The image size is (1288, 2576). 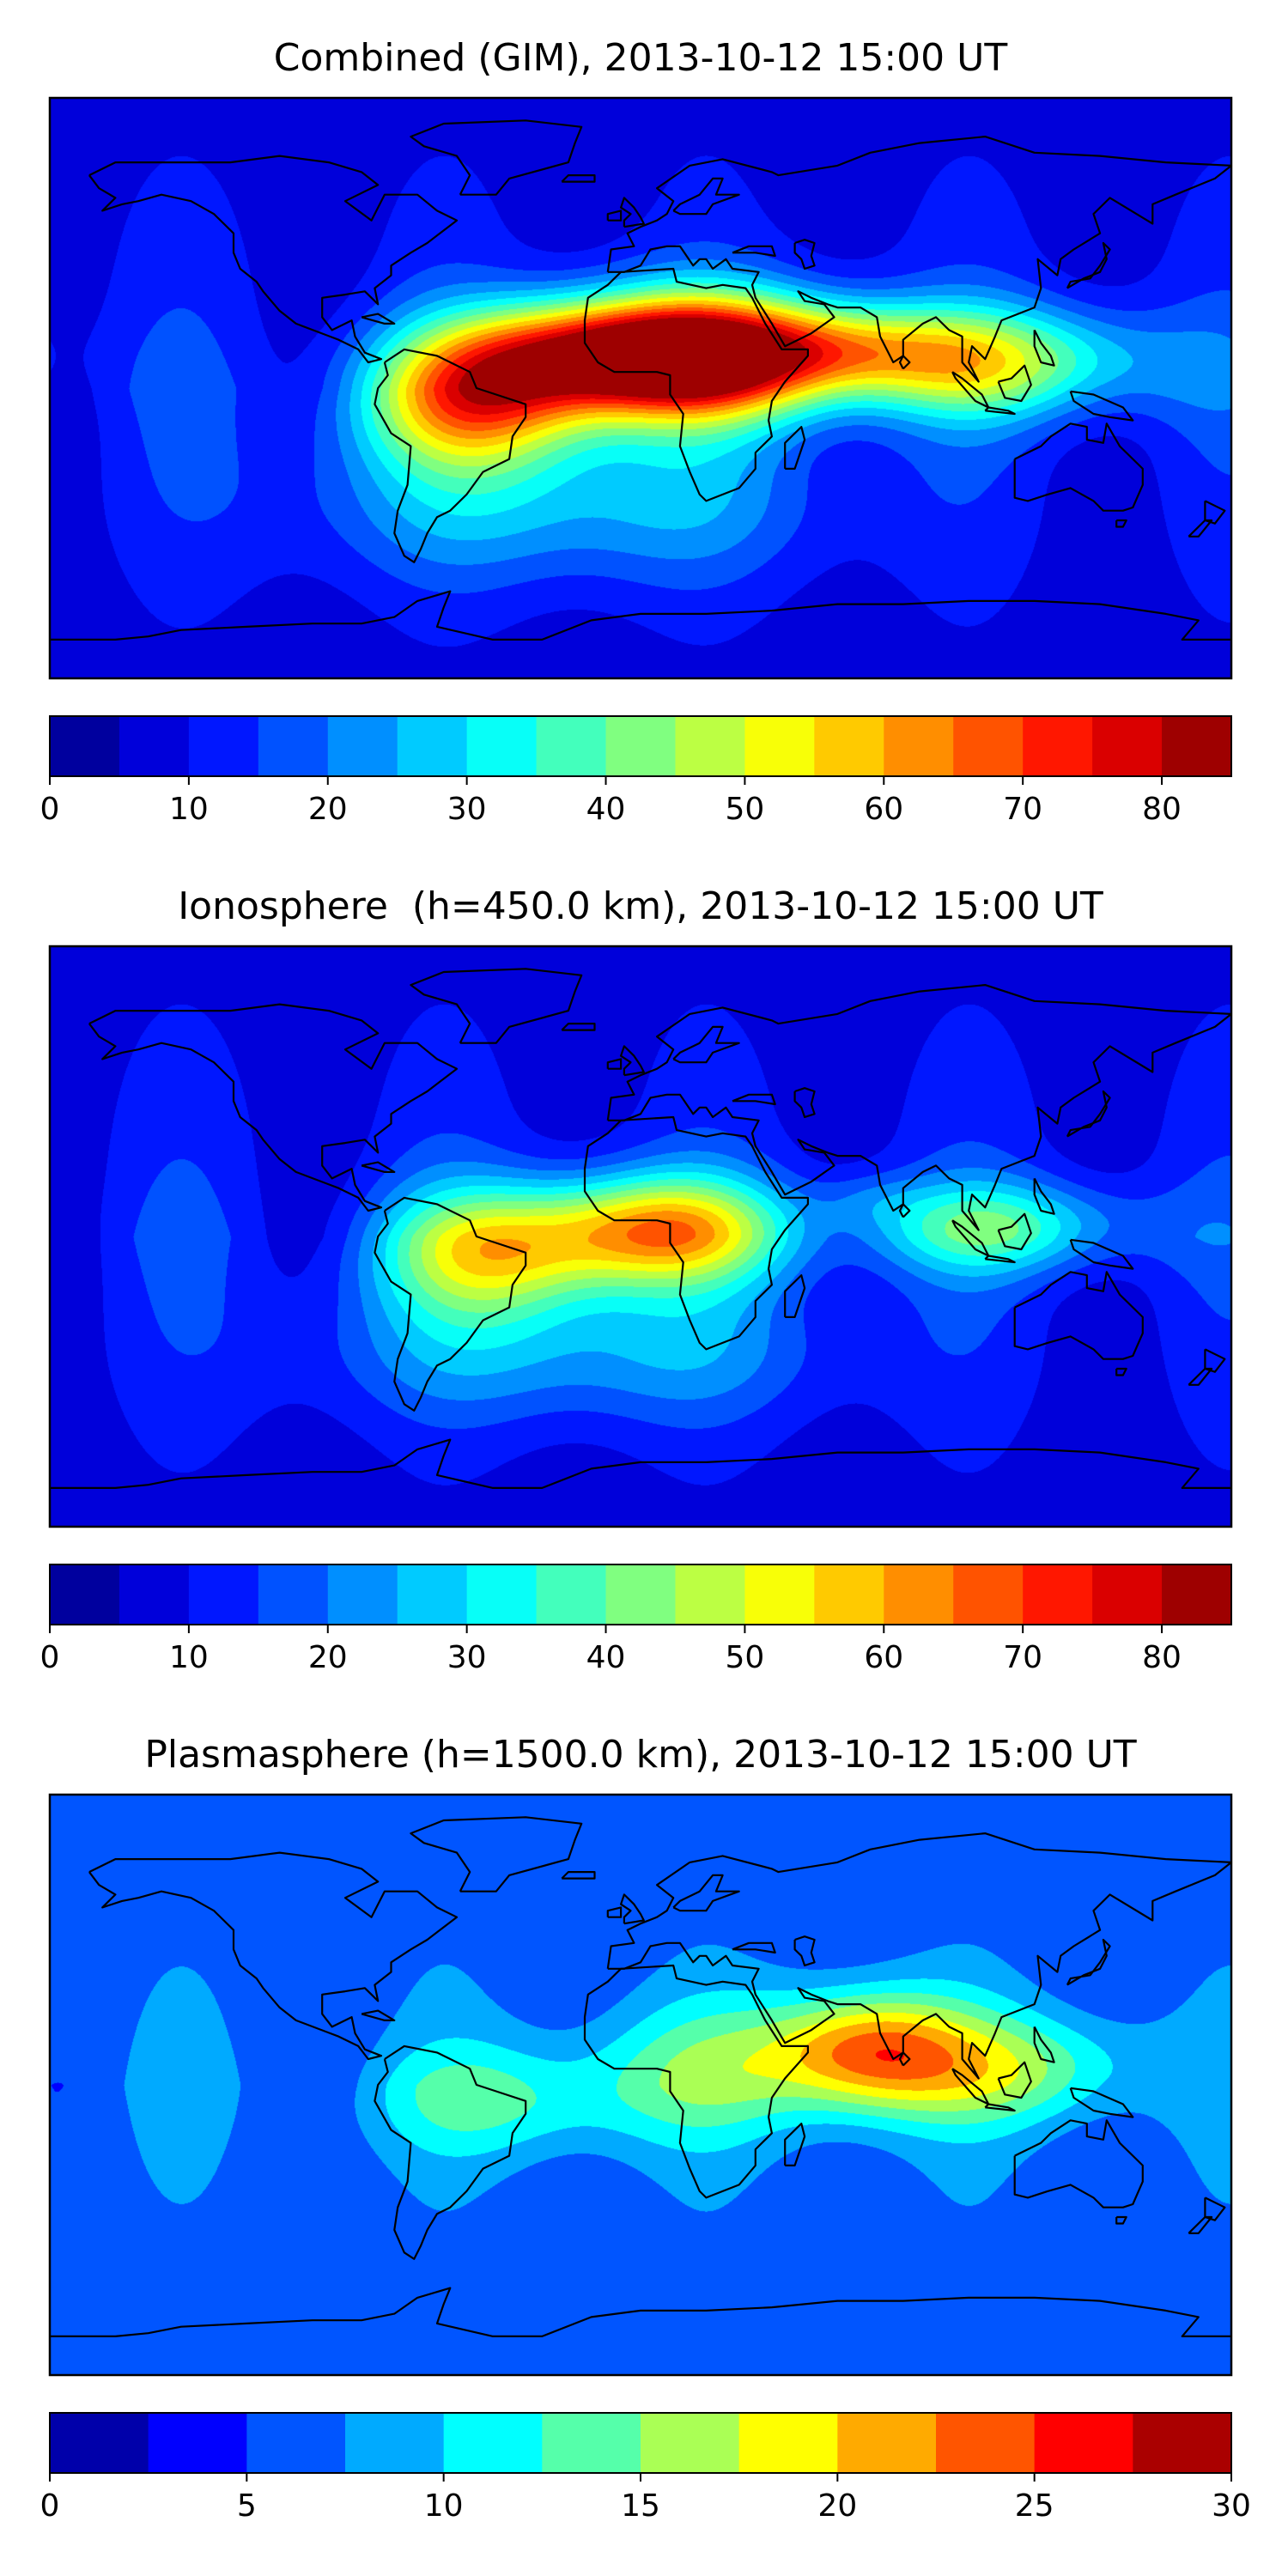 What do you see at coordinates (640, 58) in the screenshot?
I see `panel-title-combined: Combined (GIM), 2013-10-12 15:00 UT` at bounding box center [640, 58].